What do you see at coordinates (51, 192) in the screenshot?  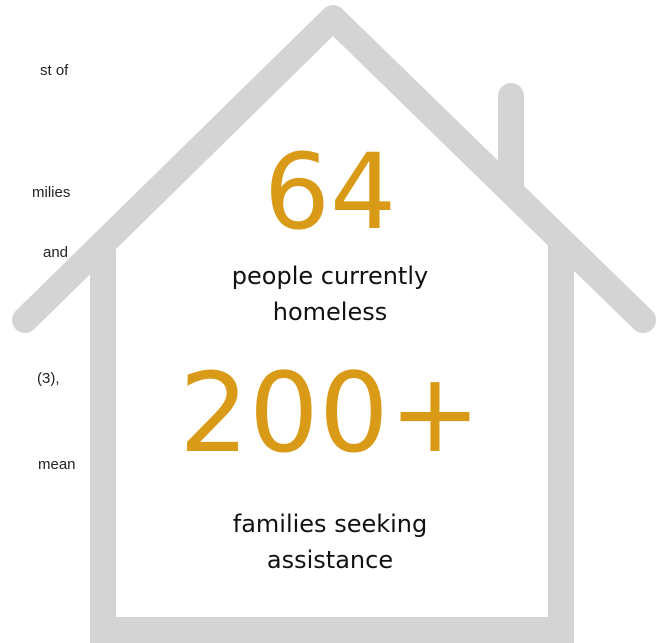 I see `body-text-fragment: milies` at bounding box center [51, 192].